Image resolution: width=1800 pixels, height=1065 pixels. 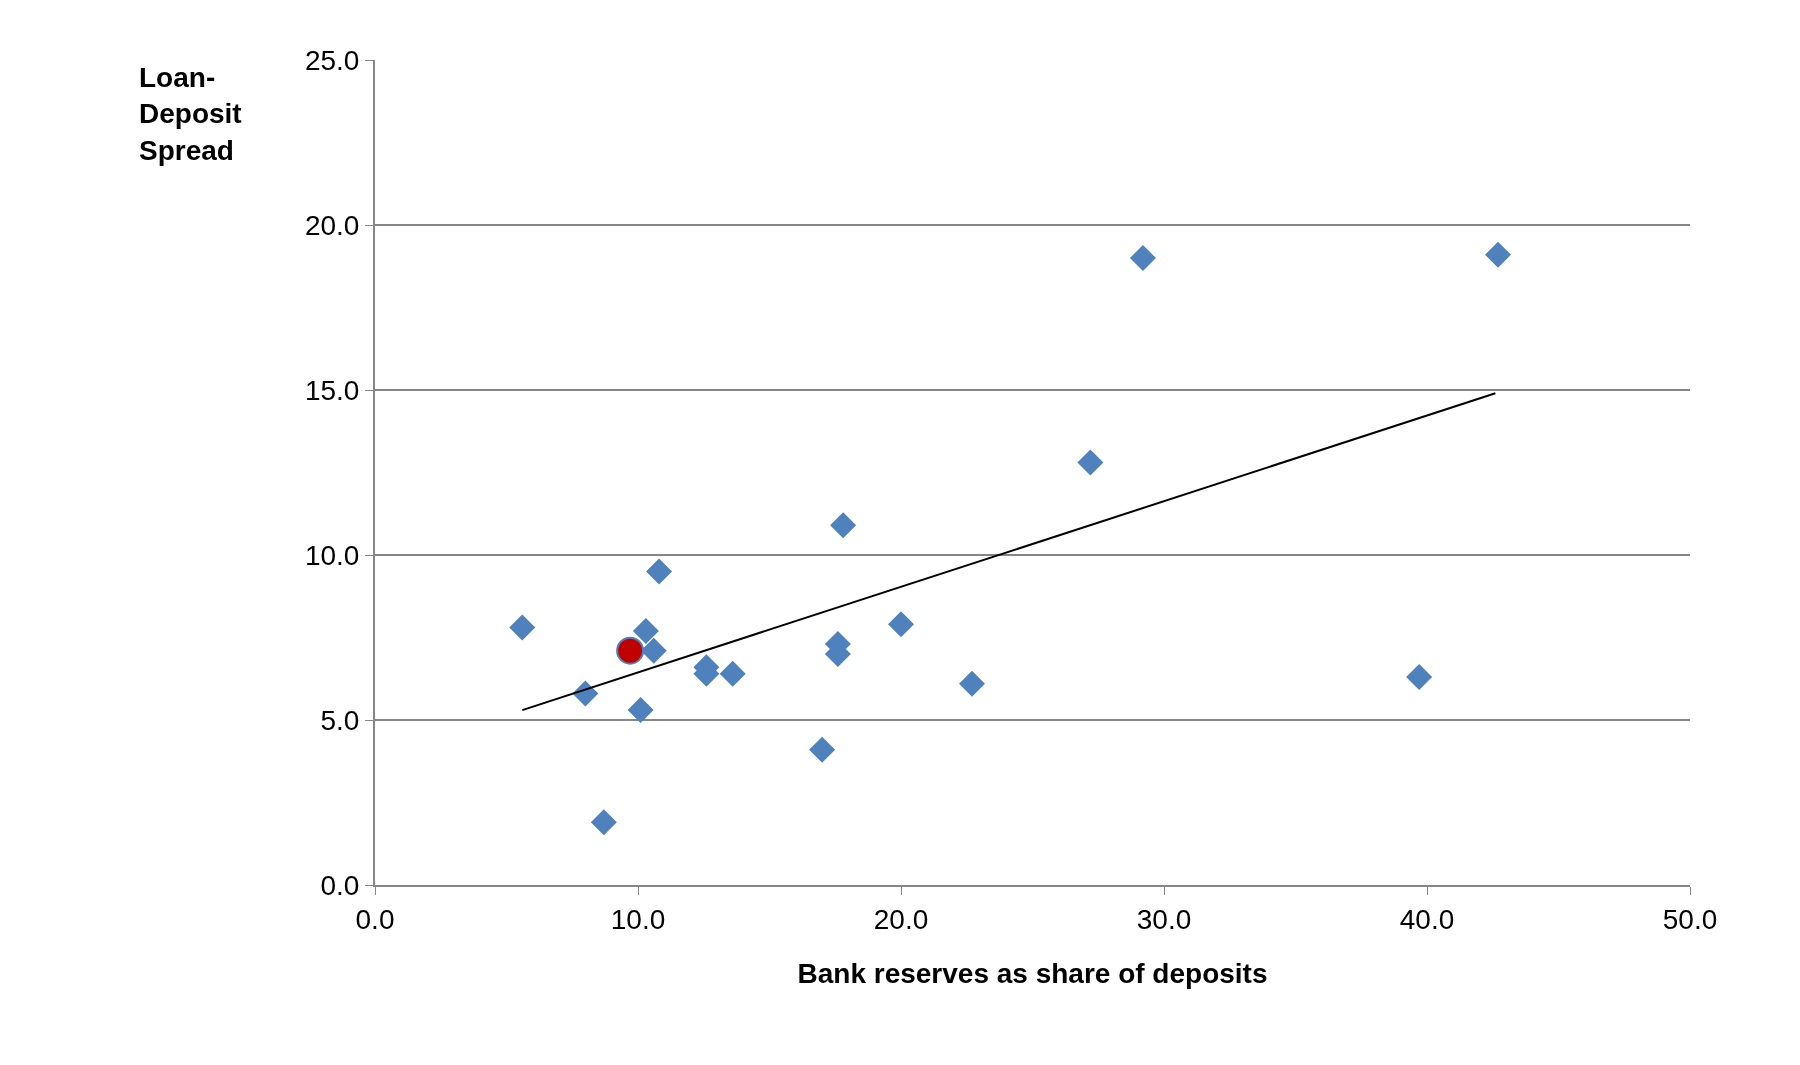 What do you see at coordinates (1690, 919) in the screenshot?
I see `x-tick-label: 50.0` at bounding box center [1690, 919].